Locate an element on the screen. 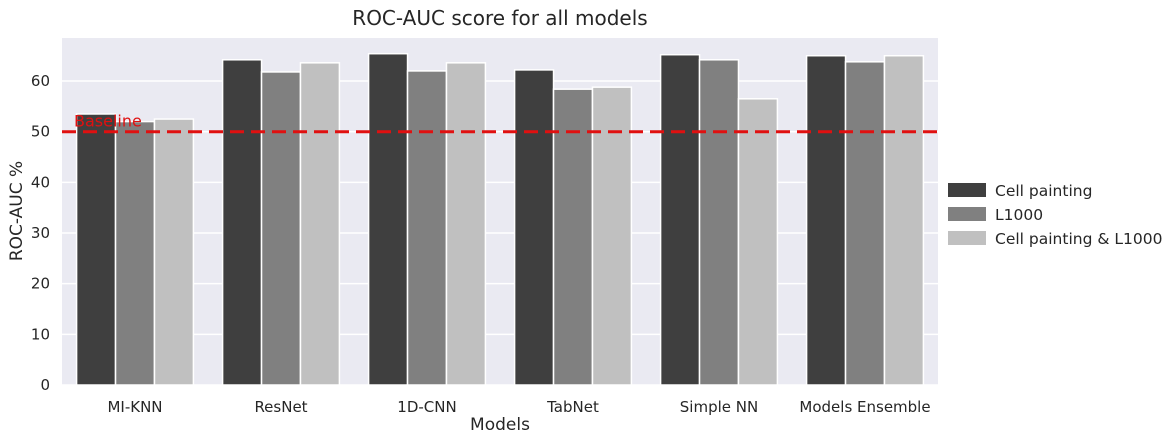  y-tick-labels: 0 10 20 30 40 50 60 is located at coordinates (40, 233).